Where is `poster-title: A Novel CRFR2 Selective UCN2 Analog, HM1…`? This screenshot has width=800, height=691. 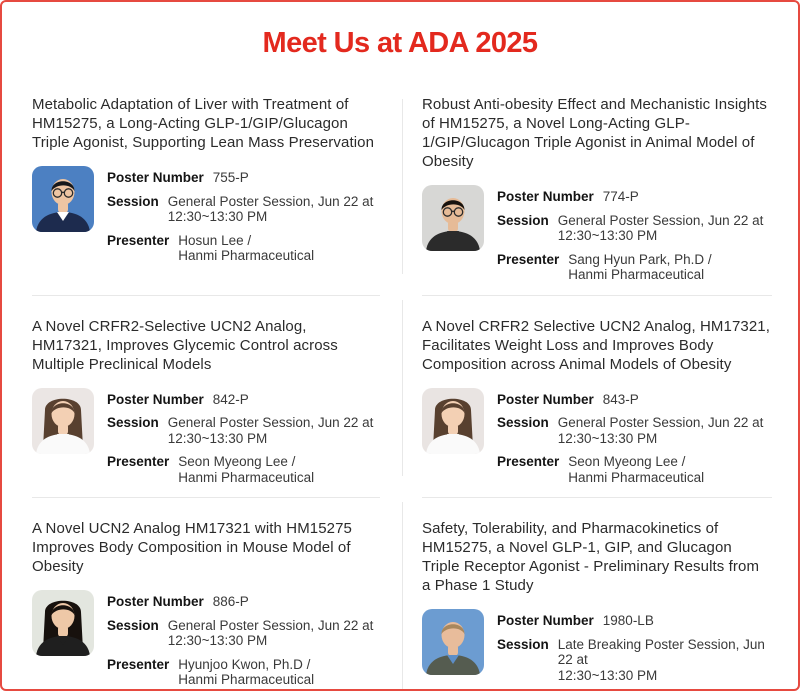 poster-title: A Novel CRFR2 Selective UCN2 Analog, HM1… is located at coordinates (596, 345).